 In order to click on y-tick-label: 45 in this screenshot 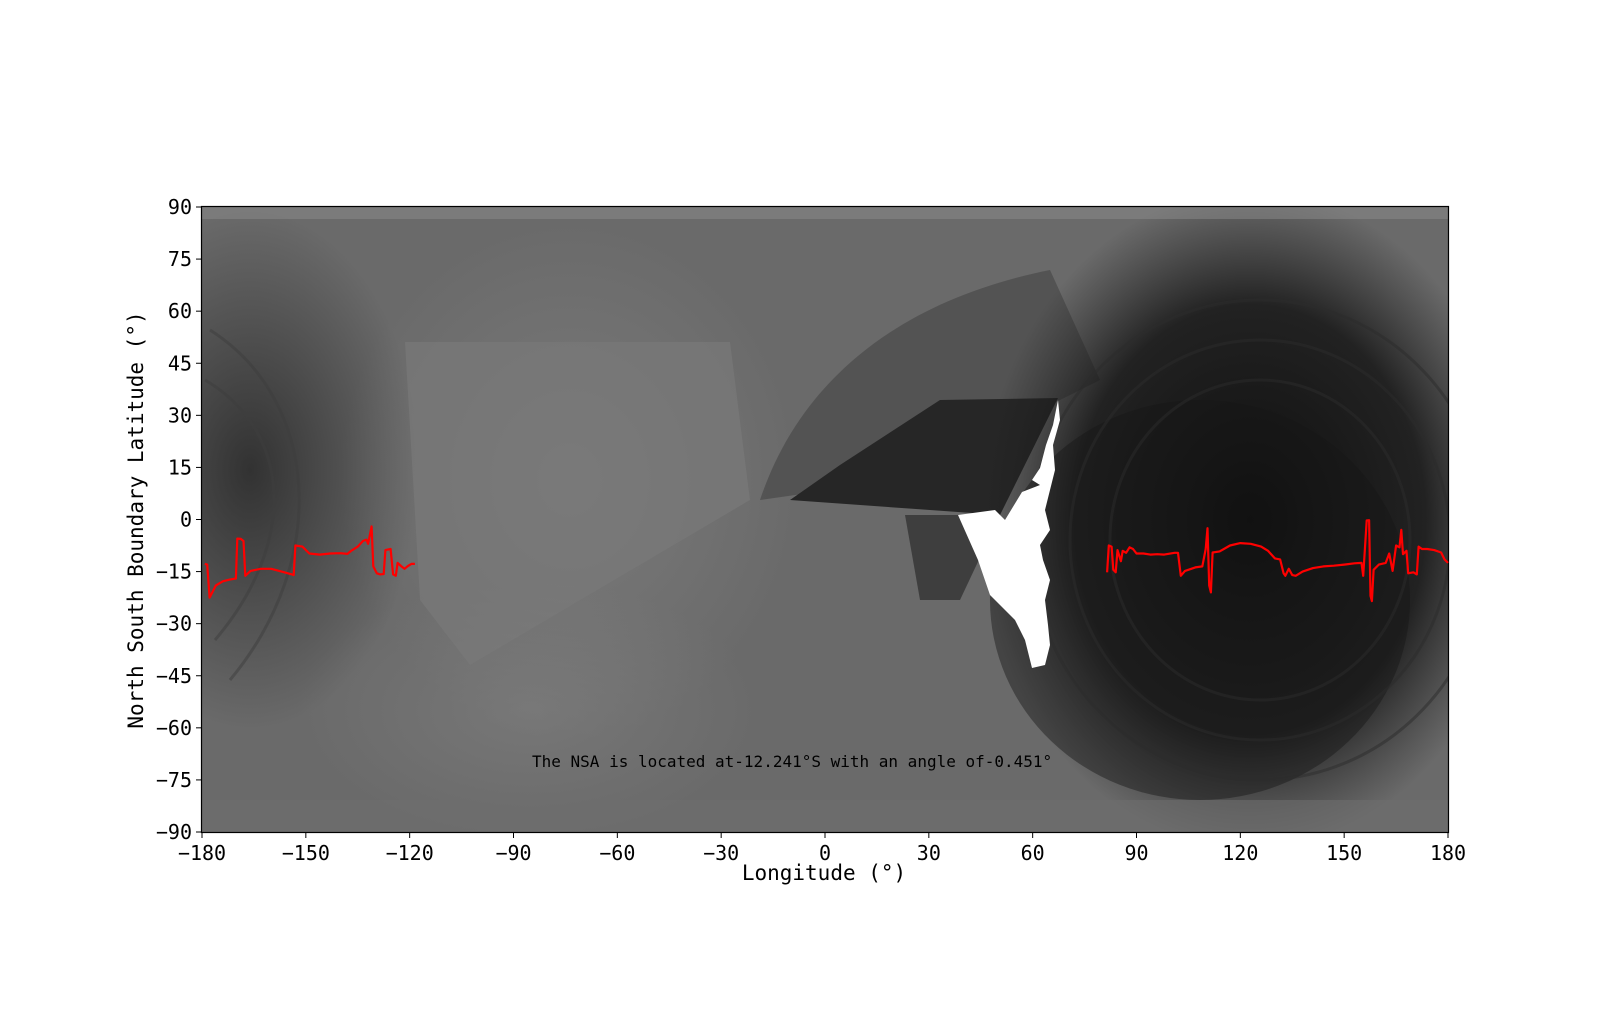, I will do `click(180, 363)`.